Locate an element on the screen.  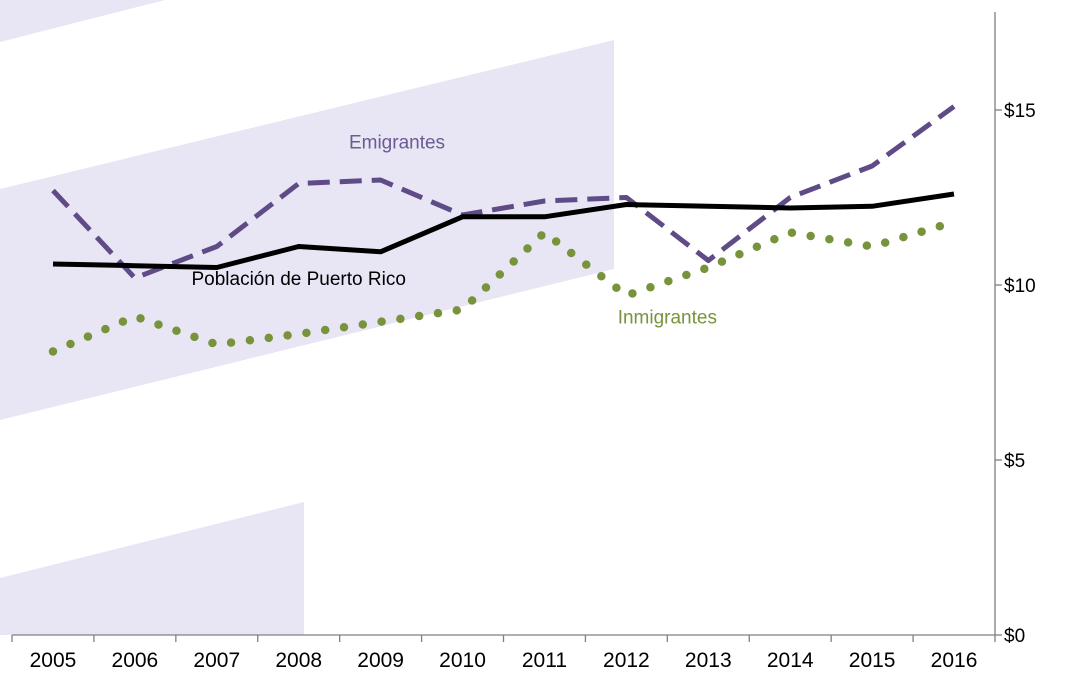
y-tick-label-5: $5 is located at coordinates (1014, 461).